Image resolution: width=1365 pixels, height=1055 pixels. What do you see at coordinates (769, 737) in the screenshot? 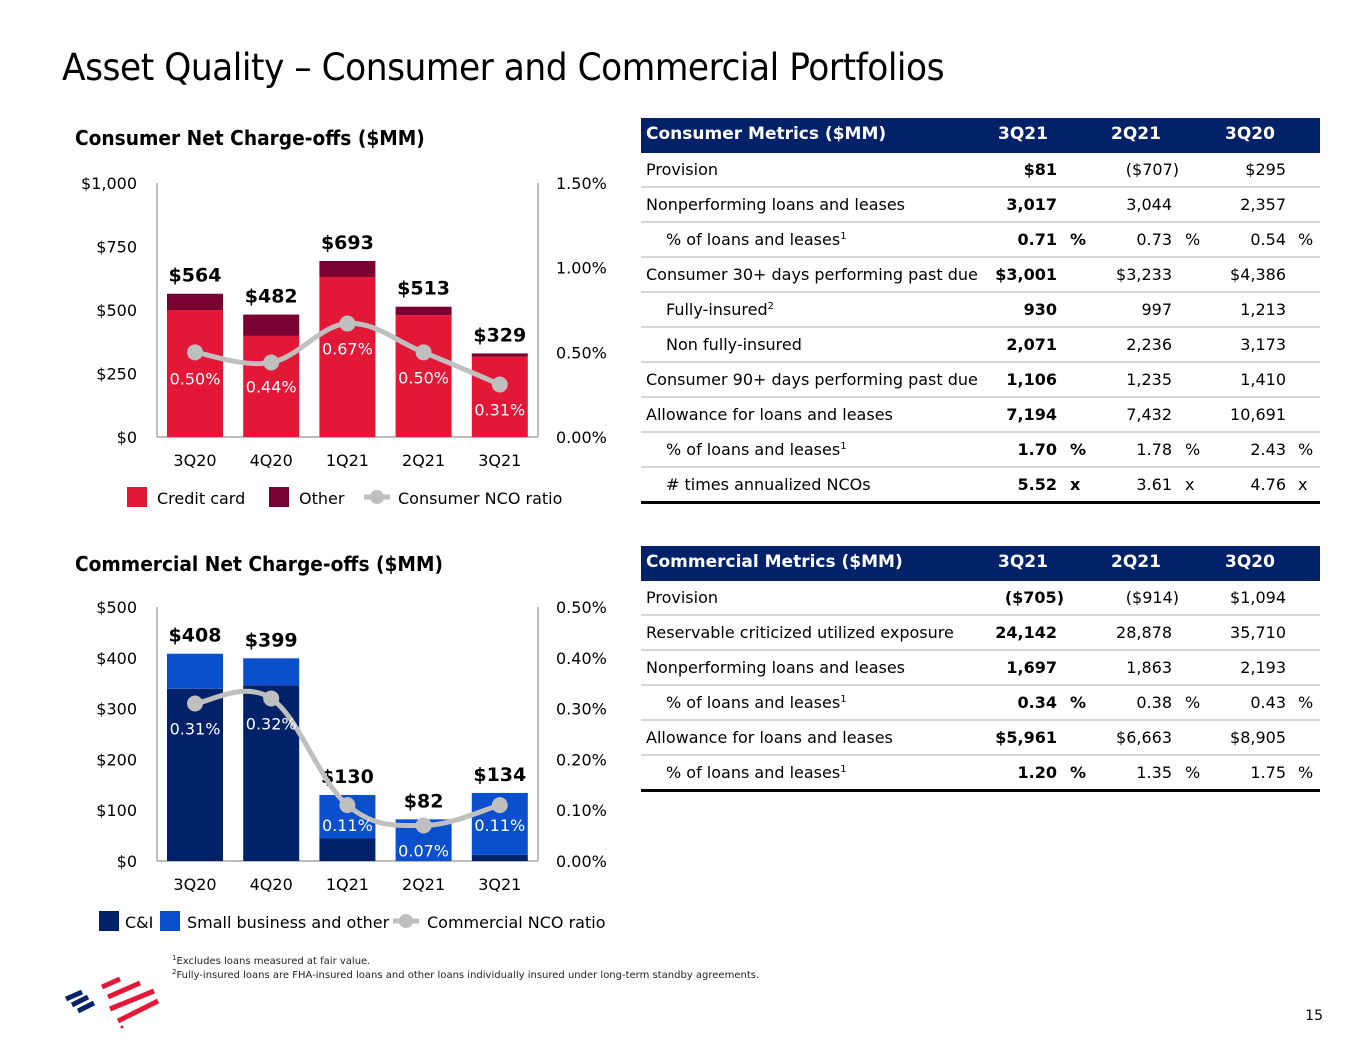
I see `row-label: Allowance for loans and leases` at bounding box center [769, 737].